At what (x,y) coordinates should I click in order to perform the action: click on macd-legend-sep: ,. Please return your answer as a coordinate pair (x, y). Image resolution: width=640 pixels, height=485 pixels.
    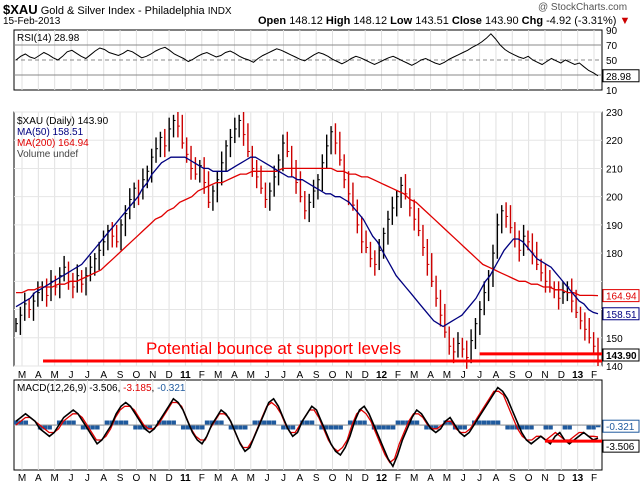
    Looking at the image, I should click on (121, 388).